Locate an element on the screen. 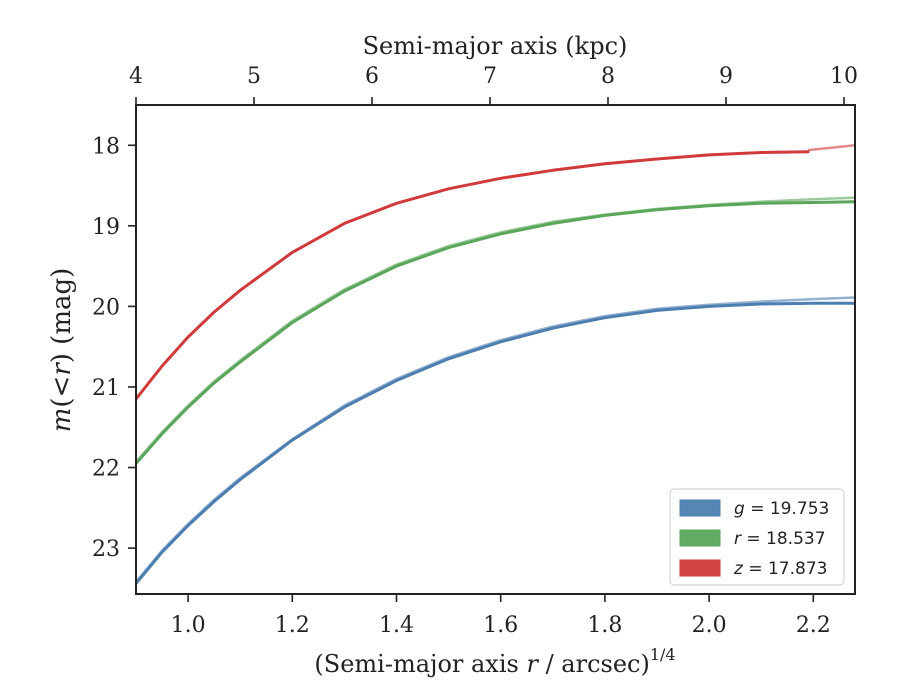 Image resolution: width=900 pixels, height=700 pixels. y-label-paren: (< is located at coordinates (62, 392).